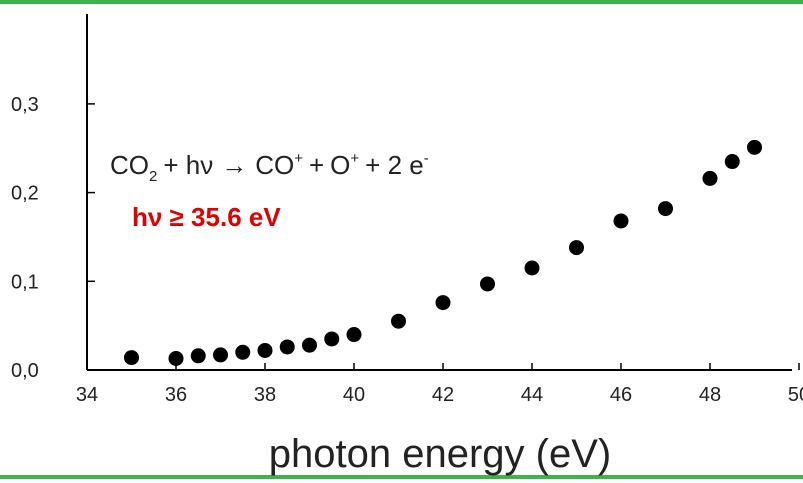  Describe the element at coordinates (298, 158) in the screenshot. I see `reaction-product-co-charge: +` at that location.